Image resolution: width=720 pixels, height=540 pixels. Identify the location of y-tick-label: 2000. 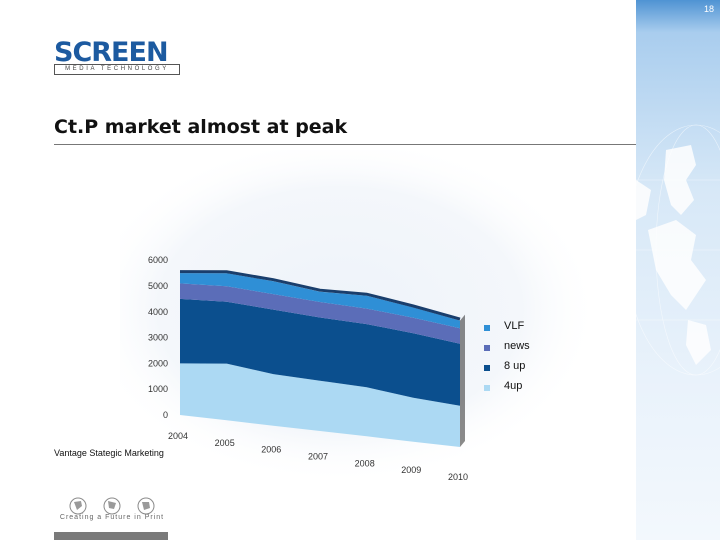
(158, 363).